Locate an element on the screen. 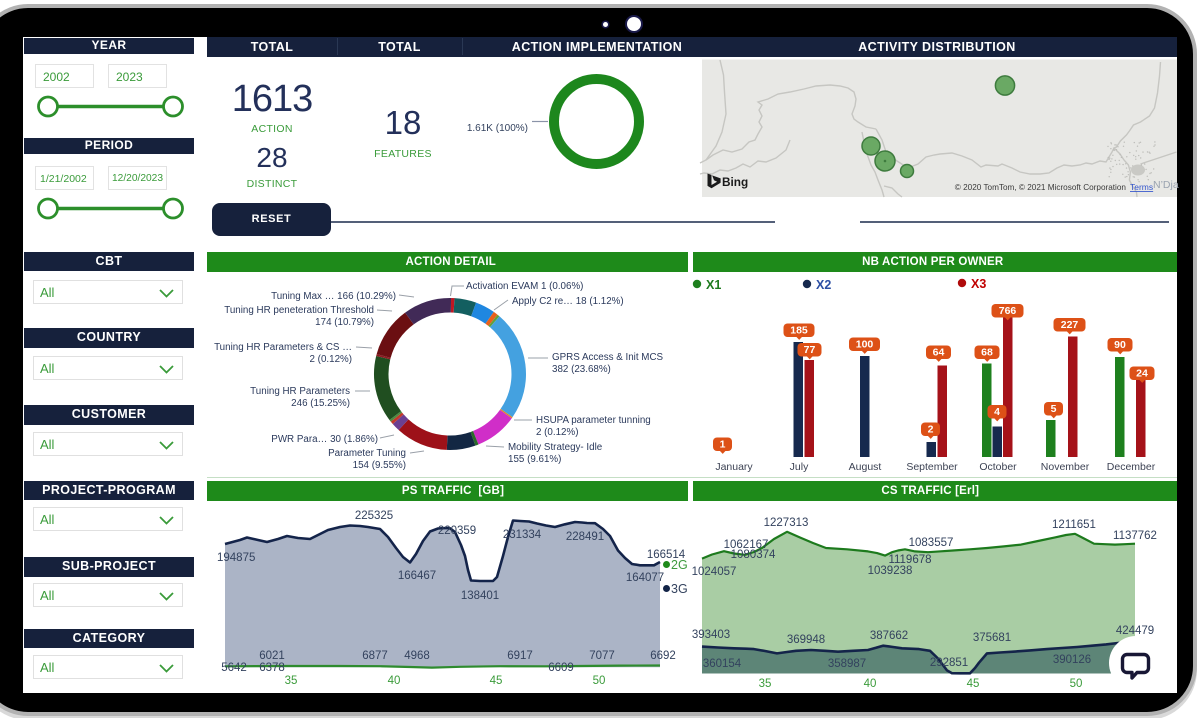 This screenshot has height=718, width=1200. svg-text: 220359 is located at coordinates (457, 531).